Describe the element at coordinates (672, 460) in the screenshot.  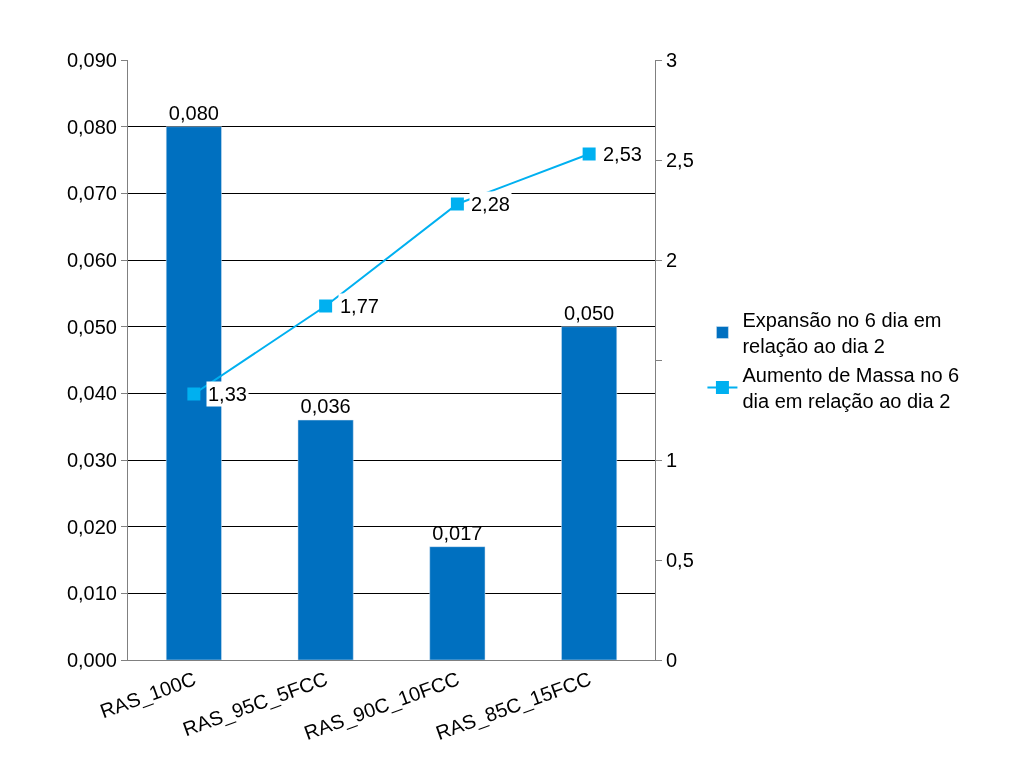
I see `y2-tick-label: 1` at that location.